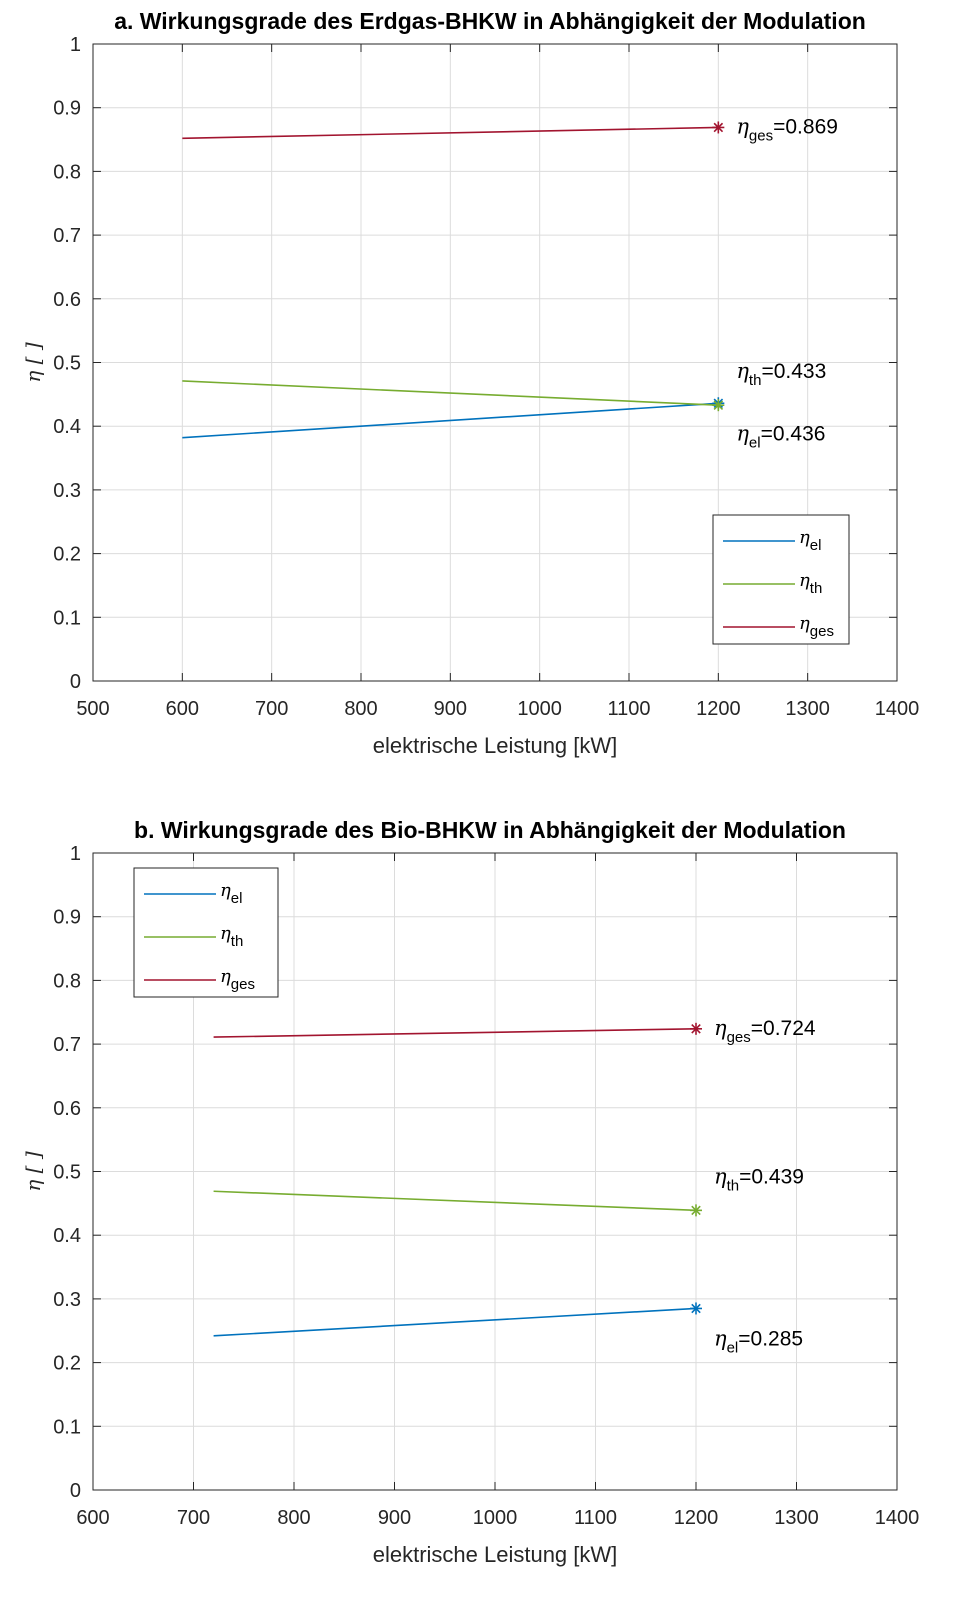 Image resolution: width=957 pixels, height=1597 pixels. I want to click on series-marker-el, so click(696, 1308).